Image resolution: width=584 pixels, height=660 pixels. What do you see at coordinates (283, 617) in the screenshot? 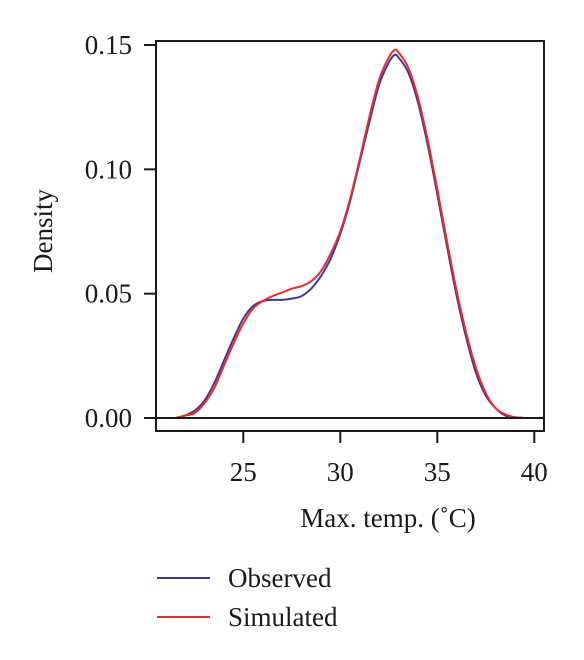
I see `legend-label-simulated: Simulated` at bounding box center [283, 617].